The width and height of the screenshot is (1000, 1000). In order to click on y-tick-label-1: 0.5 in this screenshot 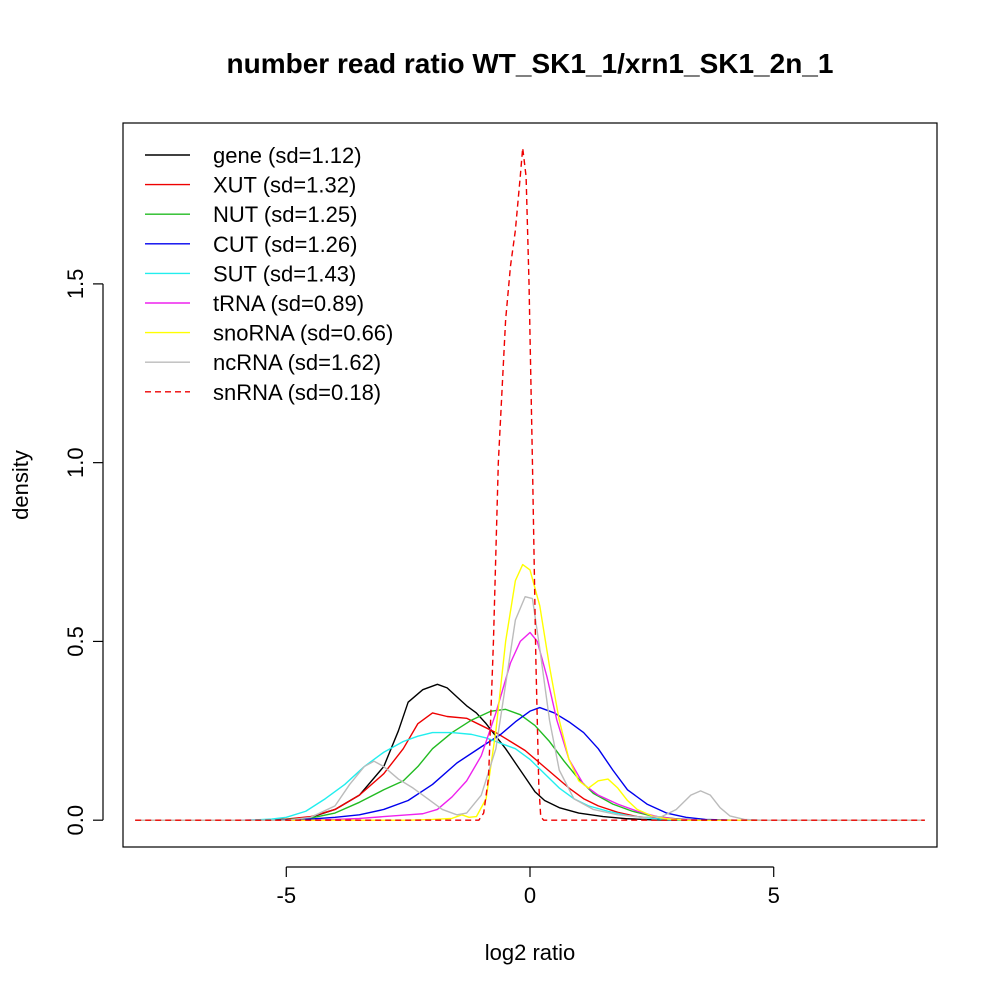, I will do `click(75, 641)`.